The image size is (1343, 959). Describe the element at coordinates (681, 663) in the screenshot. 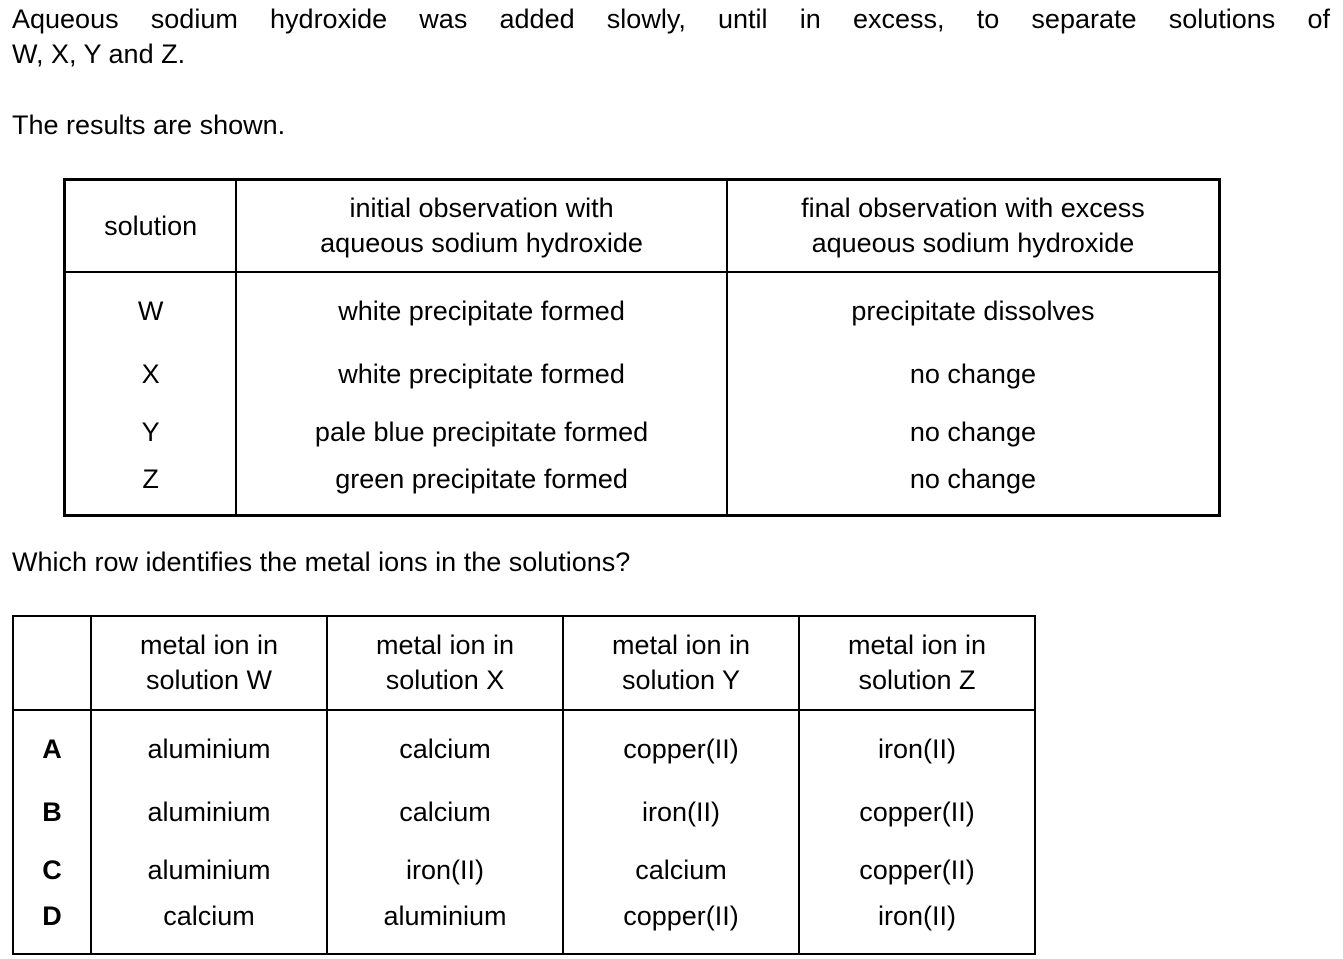

I see `header-ion-y: metal ion in solution Y` at that location.